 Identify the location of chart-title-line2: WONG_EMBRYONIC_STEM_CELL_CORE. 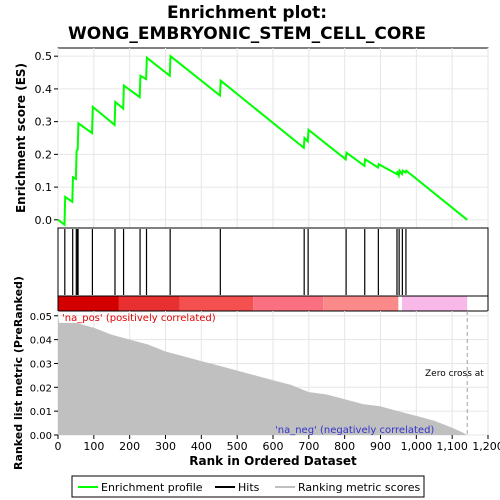
(247, 34).